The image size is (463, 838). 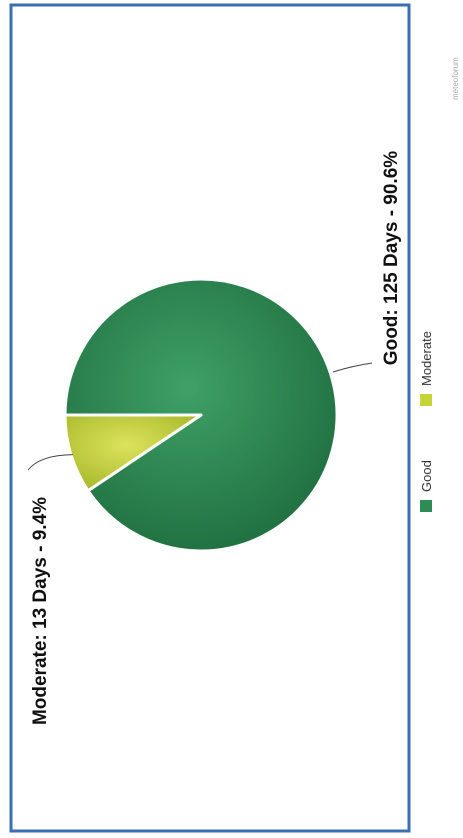 What do you see at coordinates (50, 462) in the screenshot?
I see `leader-line-moderate` at bounding box center [50, 462].